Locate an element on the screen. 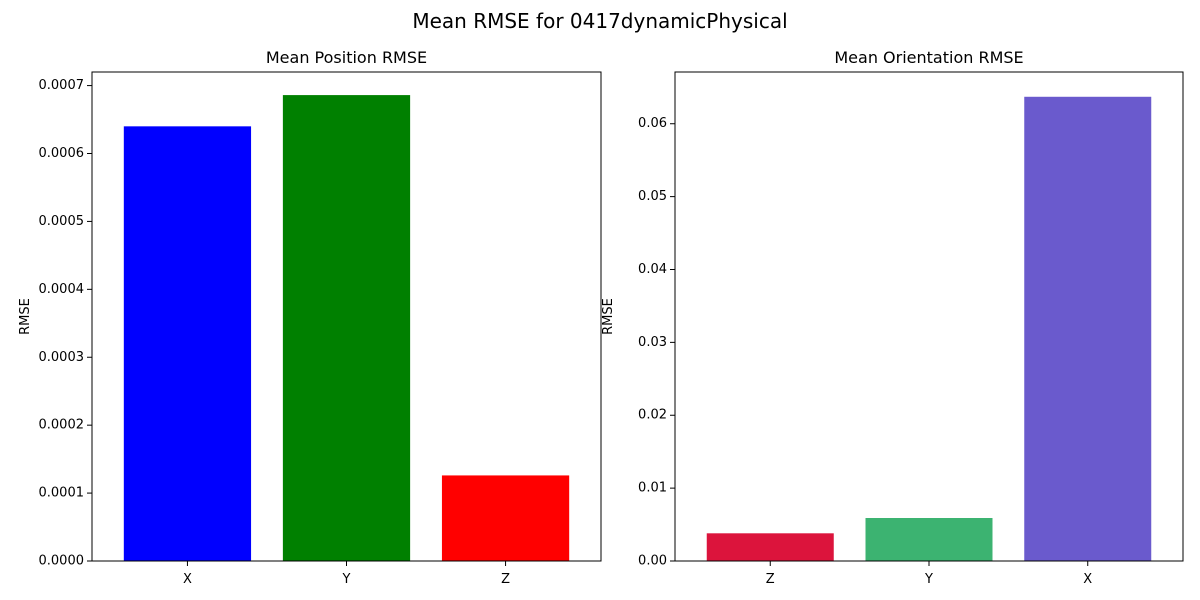 Image resolution: width=1200 pixels, height=600 pixels. y-tick-label: 0.00 is located at coordinates (652, 561).